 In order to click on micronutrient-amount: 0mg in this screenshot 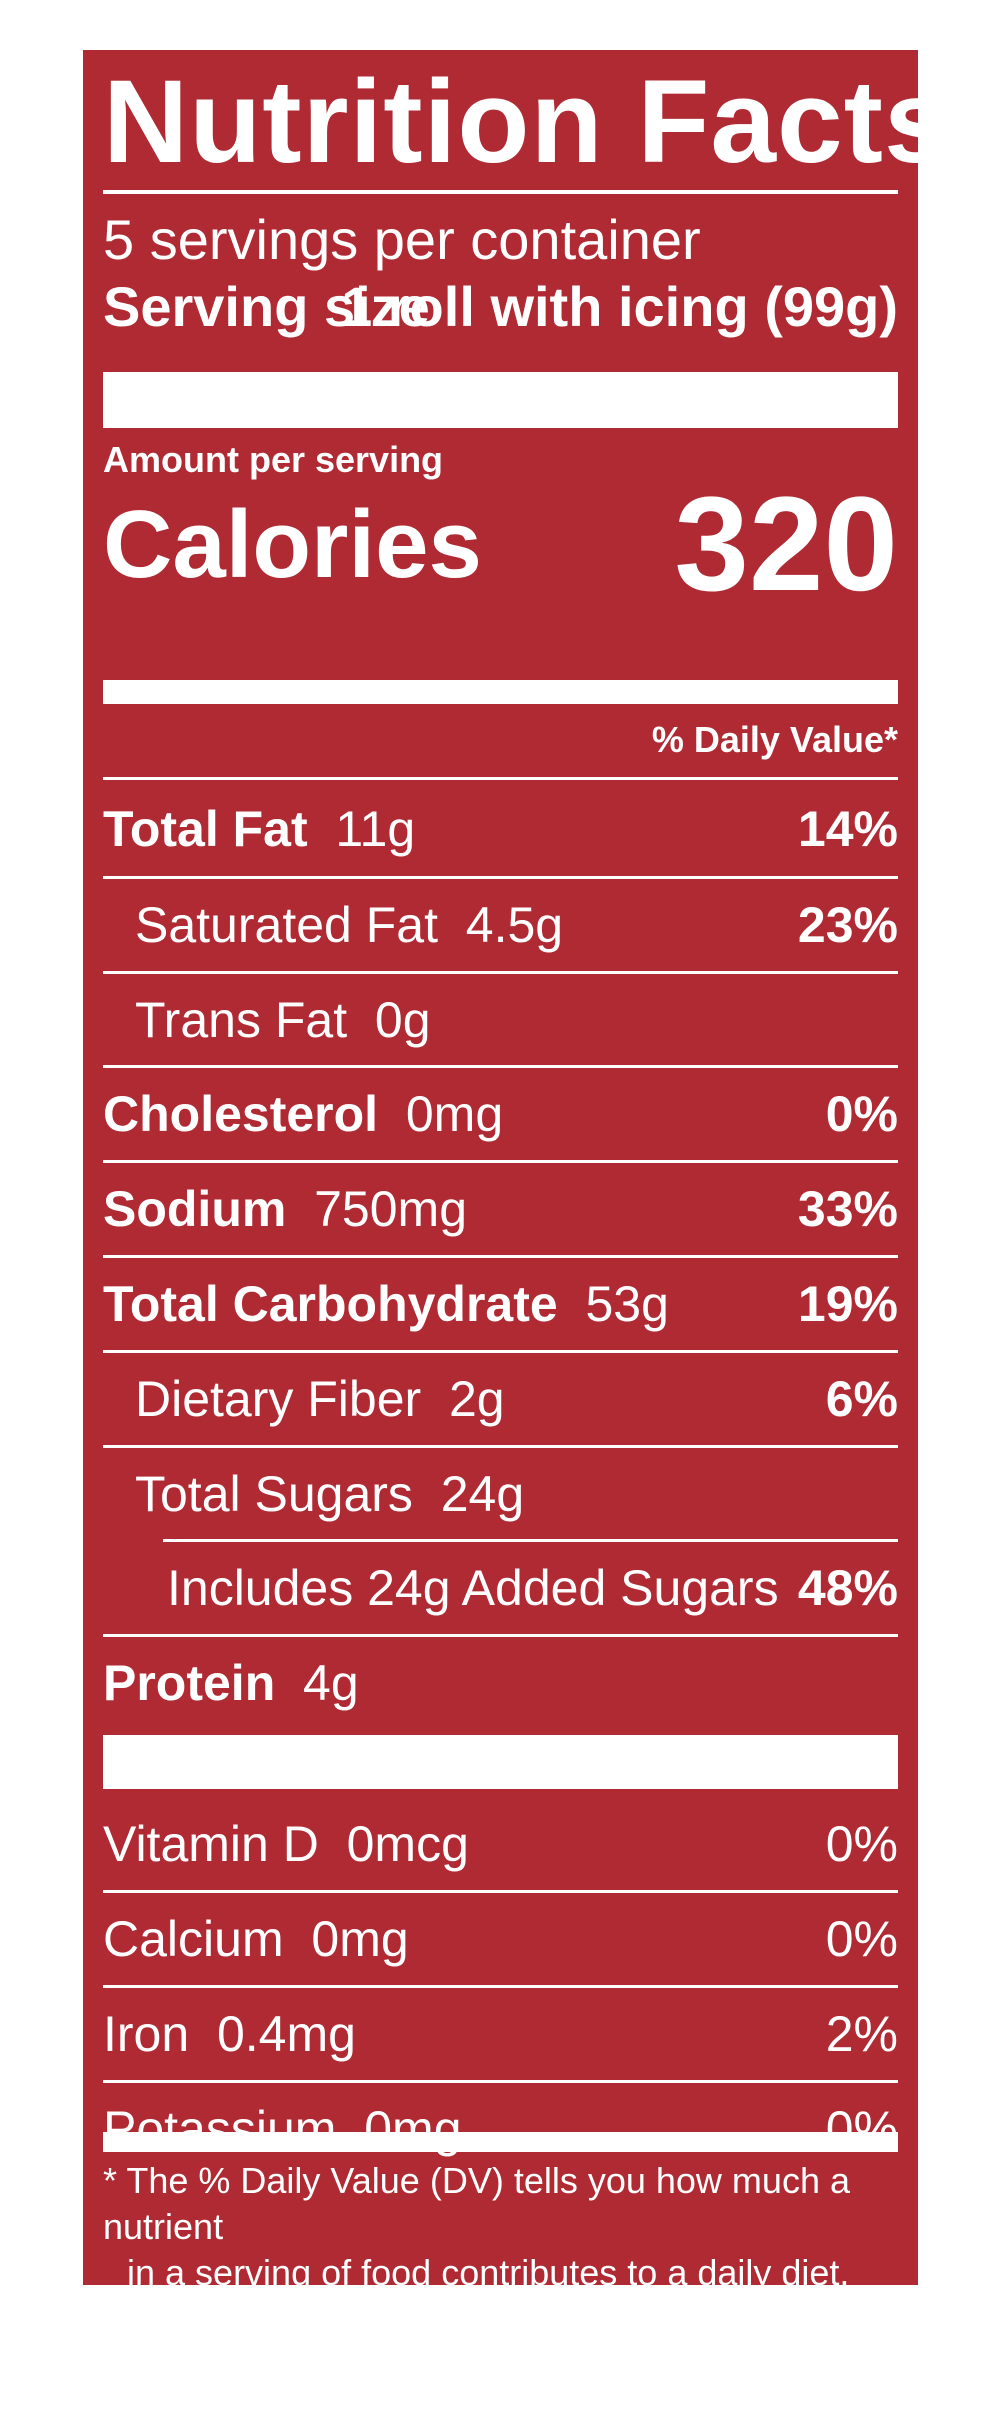, I will do `click(360, 1939)`.